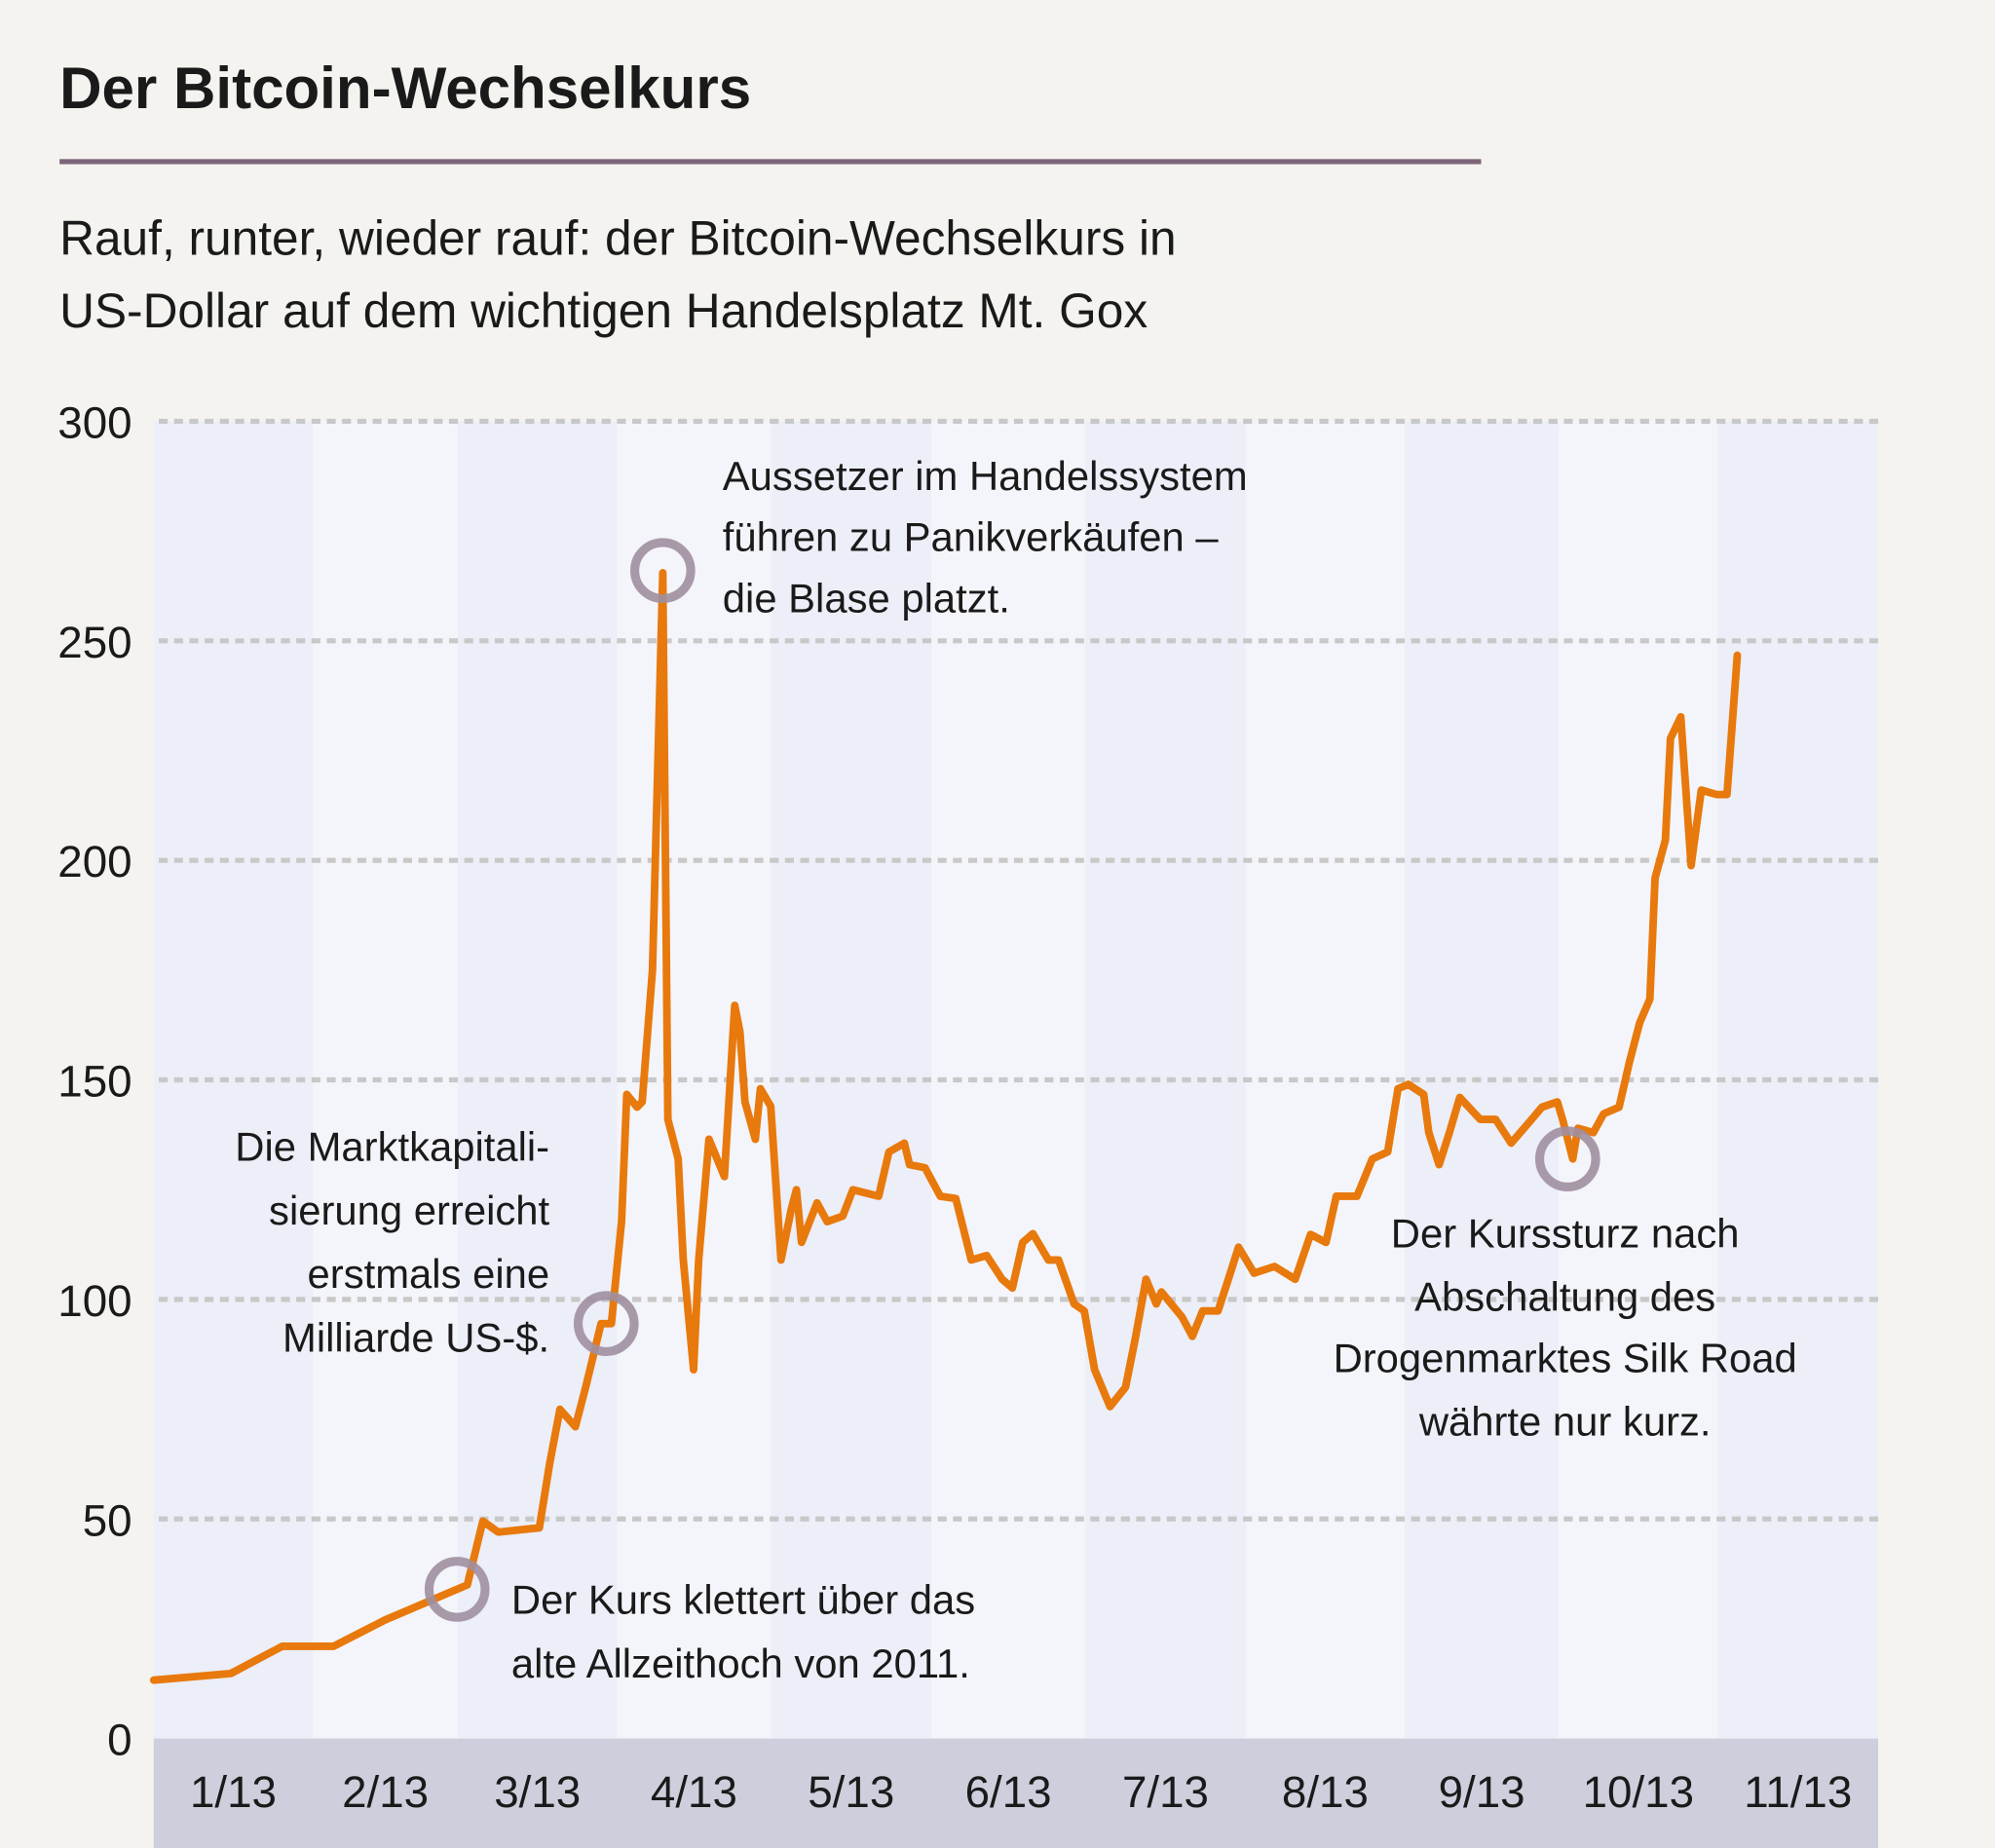 The image size is (1995, 1848). Describe the element at coordinates (663, 571) in the screenshot. I see `highlight-circle-crash` at that location.